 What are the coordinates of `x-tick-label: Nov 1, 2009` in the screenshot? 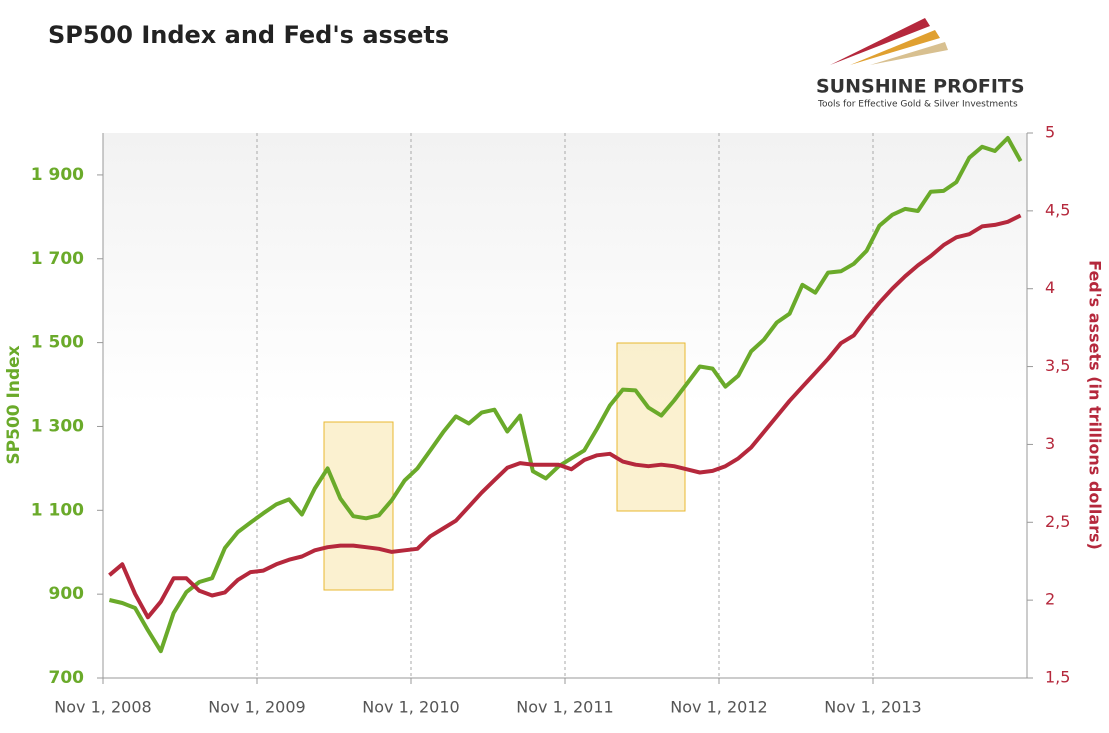 It's located at (256, 707).